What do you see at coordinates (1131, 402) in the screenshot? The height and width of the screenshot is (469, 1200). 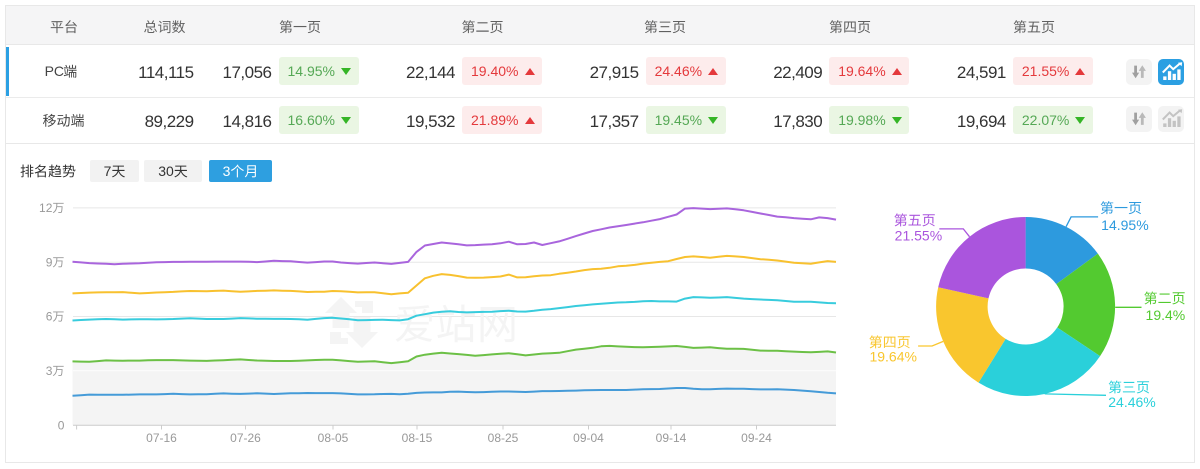 I see `svg-text: 24.46%` at bounding box center [1131, 402].